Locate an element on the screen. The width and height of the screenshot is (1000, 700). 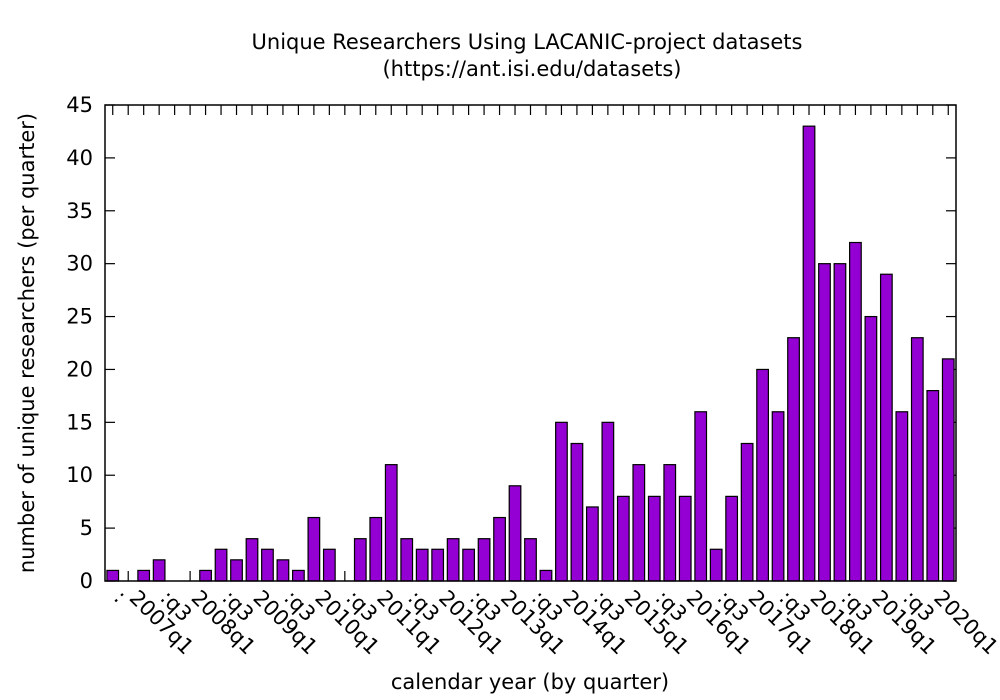
x-axis-label: calendar year (by quarter) is located at coordinates (530, 682).